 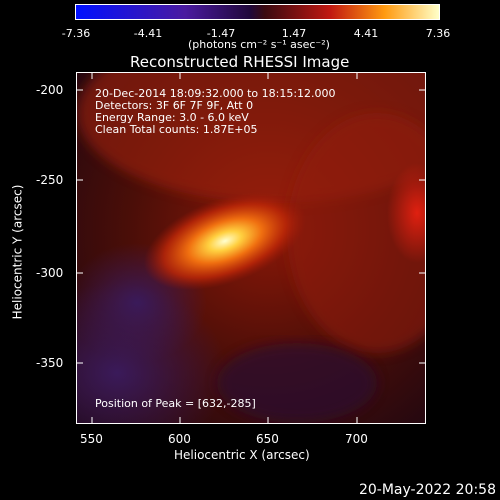 What do you see at coordinates (50, 273) in the screenshot?
I see `y-tick-label: -300` at bounding box center [50, 273].